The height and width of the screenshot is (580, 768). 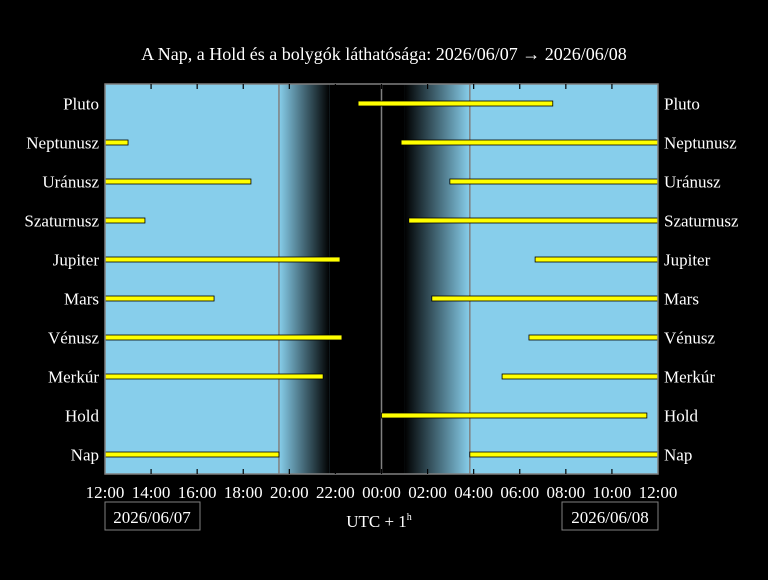 What do you see at coordinates (681, 416) in the screenshot?
I see `body-label-right: Hold` at bounding box center [681, 416].